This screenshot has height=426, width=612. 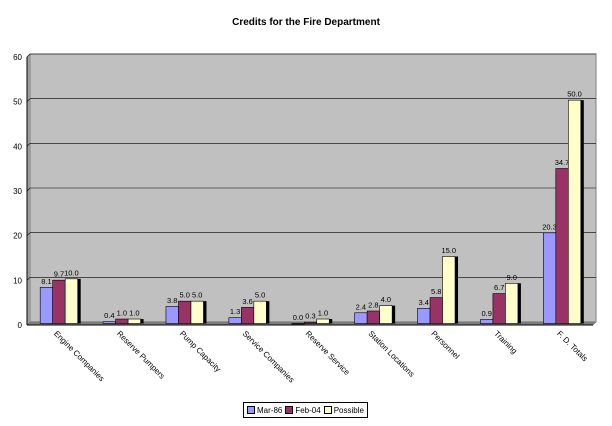 I want to click on data-label: 3.4, so click(x=424, y=302).